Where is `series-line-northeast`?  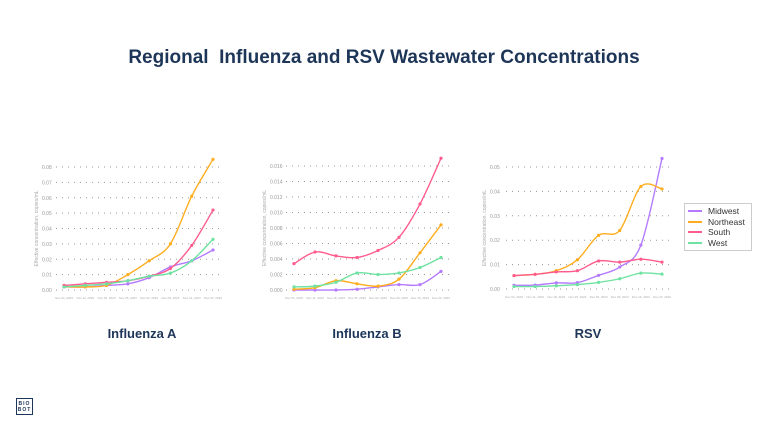
series-line-northeast is located at coordinates (588, 230).